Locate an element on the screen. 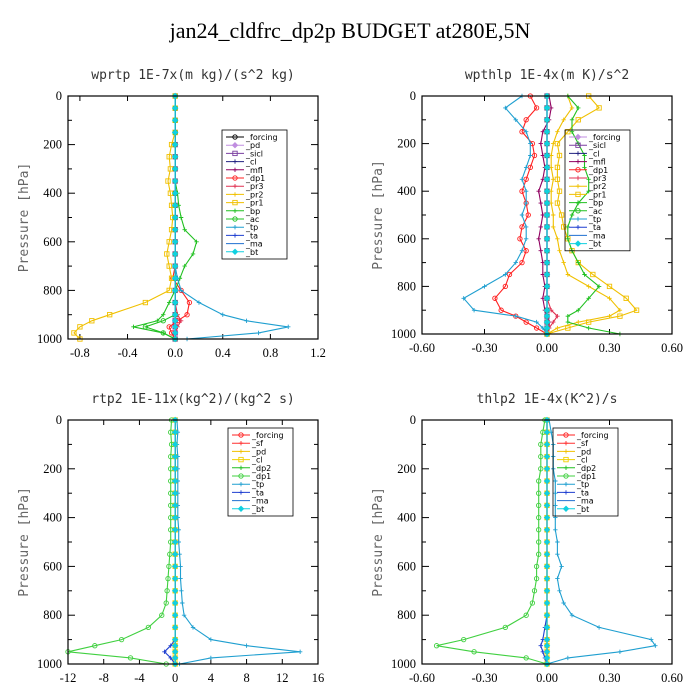  y-tick-label: 200 is located at coordinates (52, 469).